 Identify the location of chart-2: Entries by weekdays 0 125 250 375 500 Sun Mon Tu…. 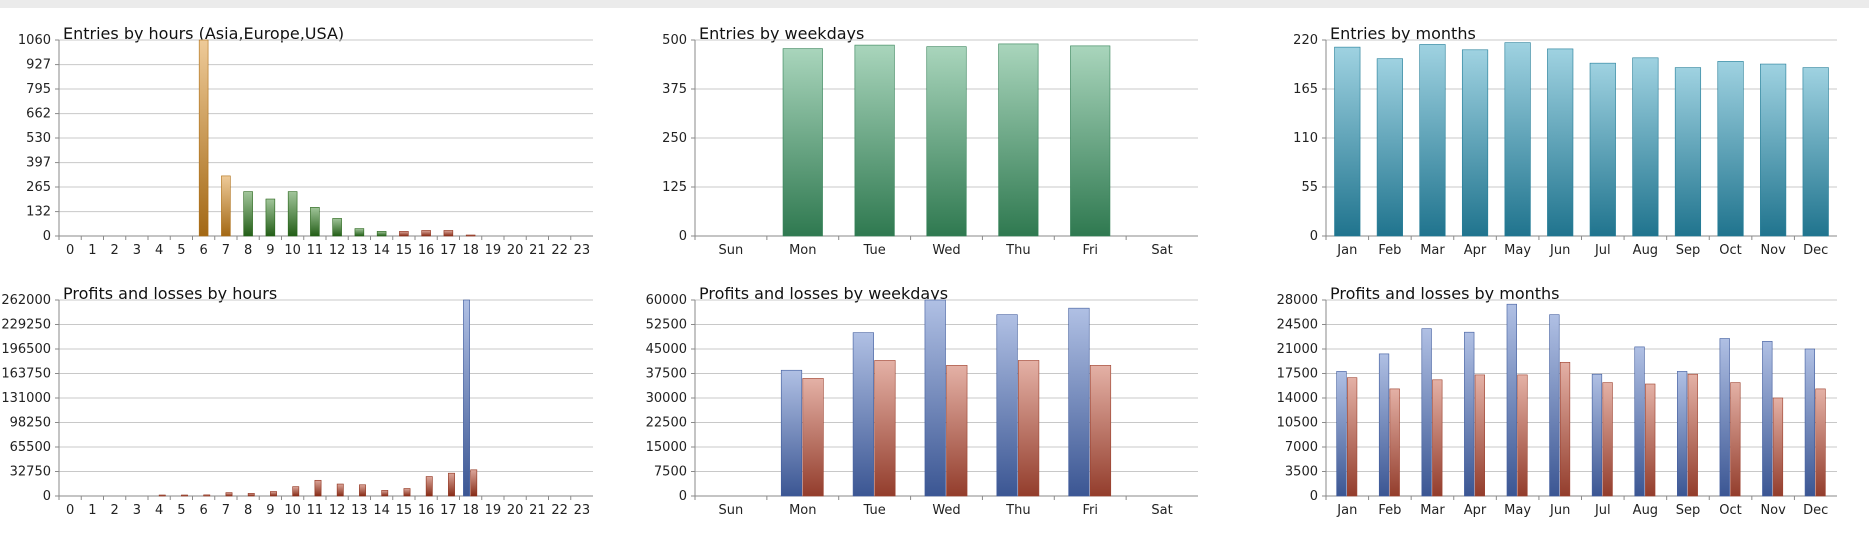
(930, 141).